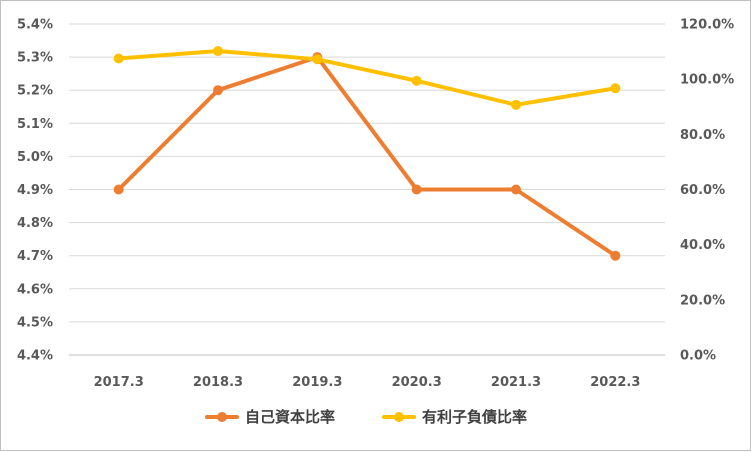  I want to click on x-tick-label: 2020.3, so click(417, 382).